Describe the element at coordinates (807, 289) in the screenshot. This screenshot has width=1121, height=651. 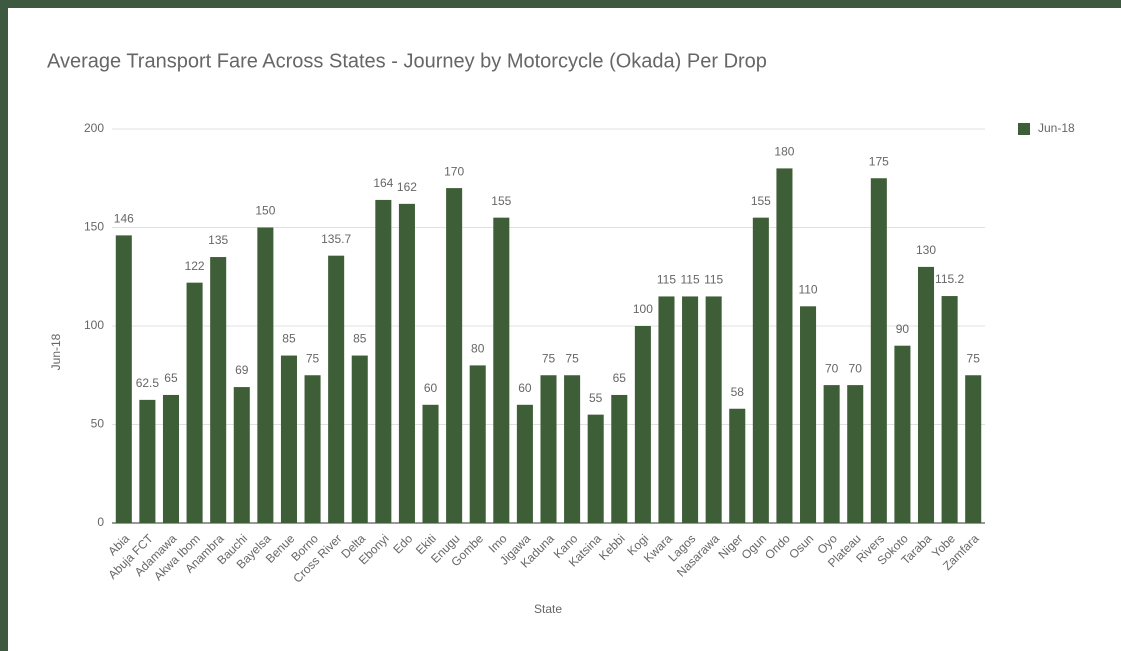
I see `data-label: 110` at that location.